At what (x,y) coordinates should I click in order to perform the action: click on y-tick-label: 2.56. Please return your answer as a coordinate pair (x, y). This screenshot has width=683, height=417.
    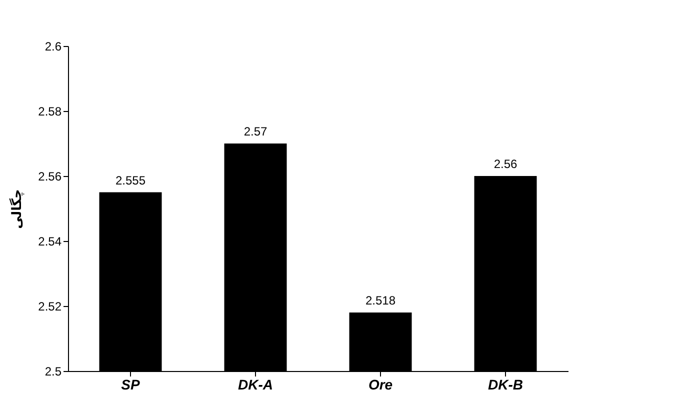
    Looking at the image, I should click on (50, 177).